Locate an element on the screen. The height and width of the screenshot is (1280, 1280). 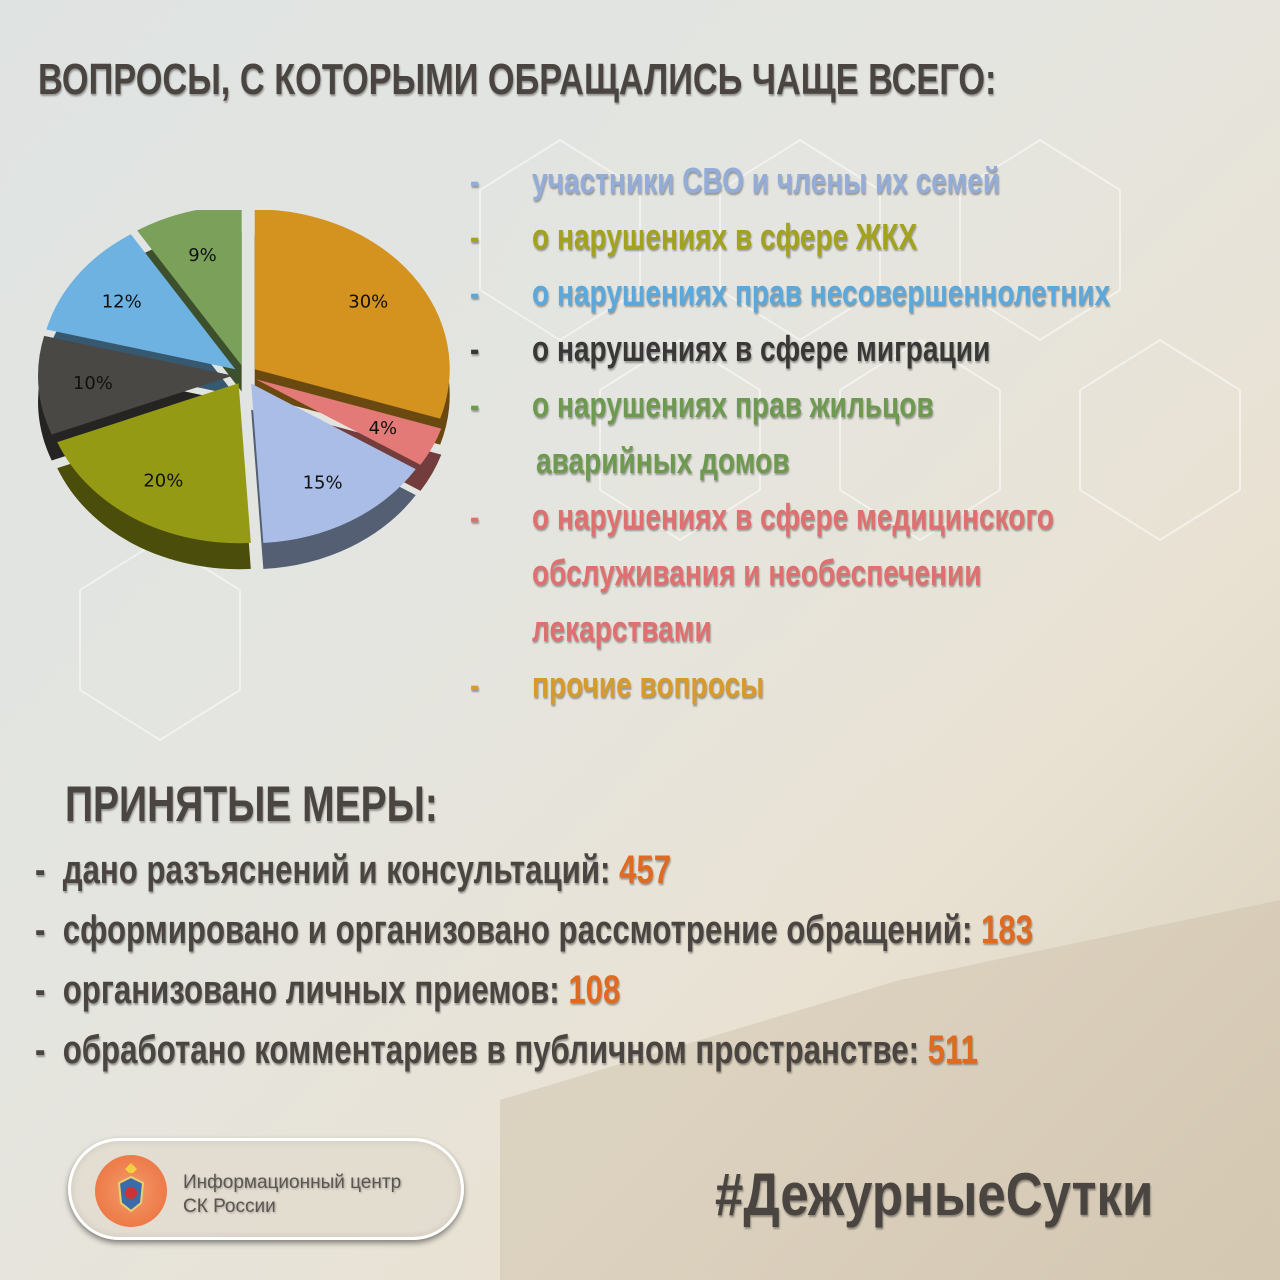
hashtag: #ДежурныеСутки is located at coordinates (973, 1194).